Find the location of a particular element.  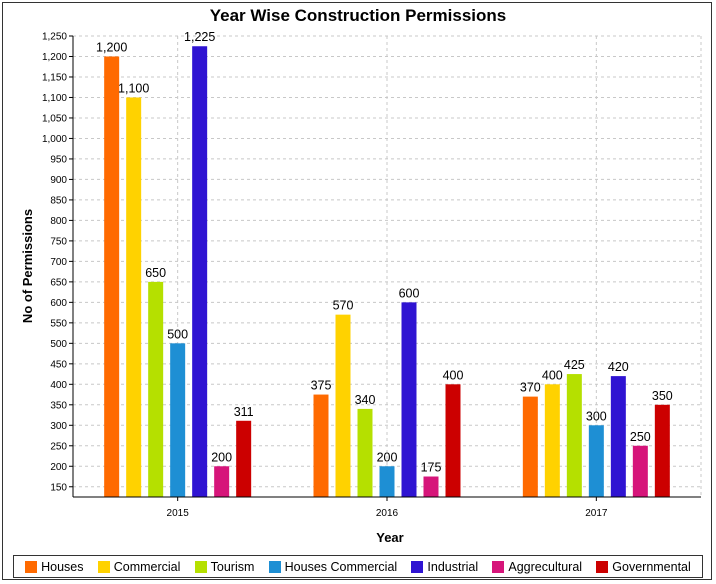

y-tick-label: 550 is located at coordinates (58, 323).